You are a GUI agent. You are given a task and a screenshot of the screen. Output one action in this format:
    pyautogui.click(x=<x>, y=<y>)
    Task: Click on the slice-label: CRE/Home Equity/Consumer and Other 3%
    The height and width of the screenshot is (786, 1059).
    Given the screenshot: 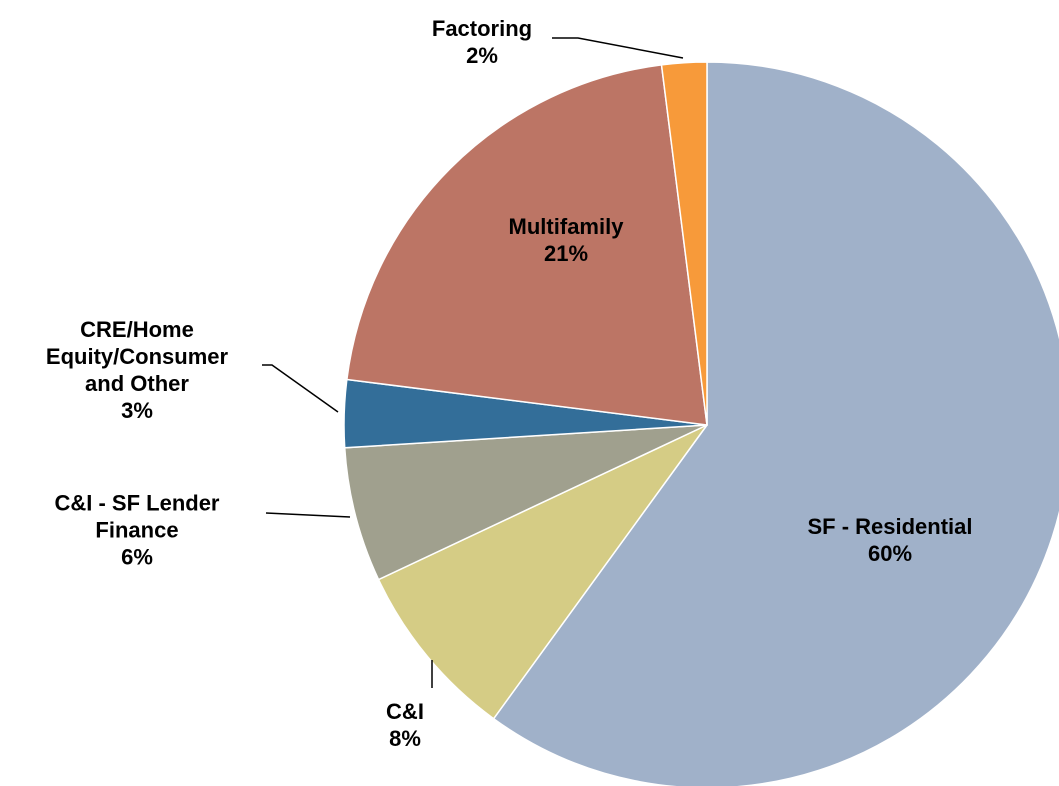 What is the action you would take?
    pyautogui.click(x=137, y=370)
    